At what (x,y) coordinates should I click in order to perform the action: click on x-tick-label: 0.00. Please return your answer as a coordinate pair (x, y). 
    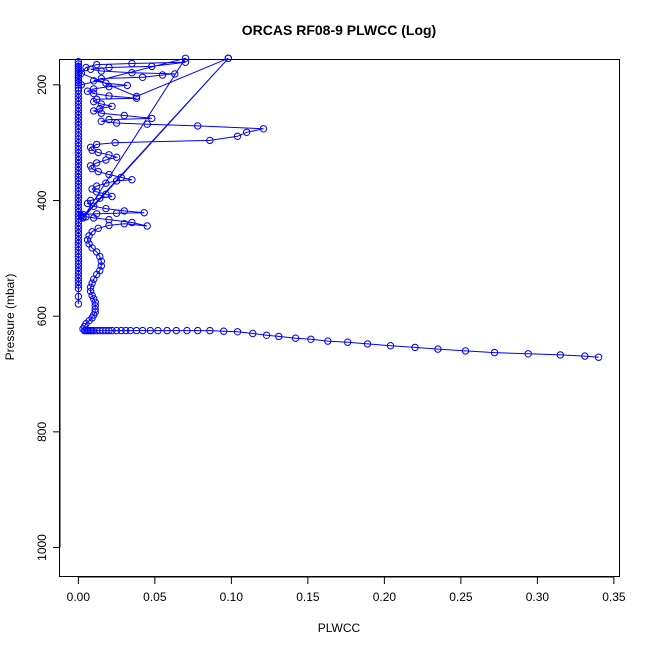
    Looking at the image, I should click on (79, 597).